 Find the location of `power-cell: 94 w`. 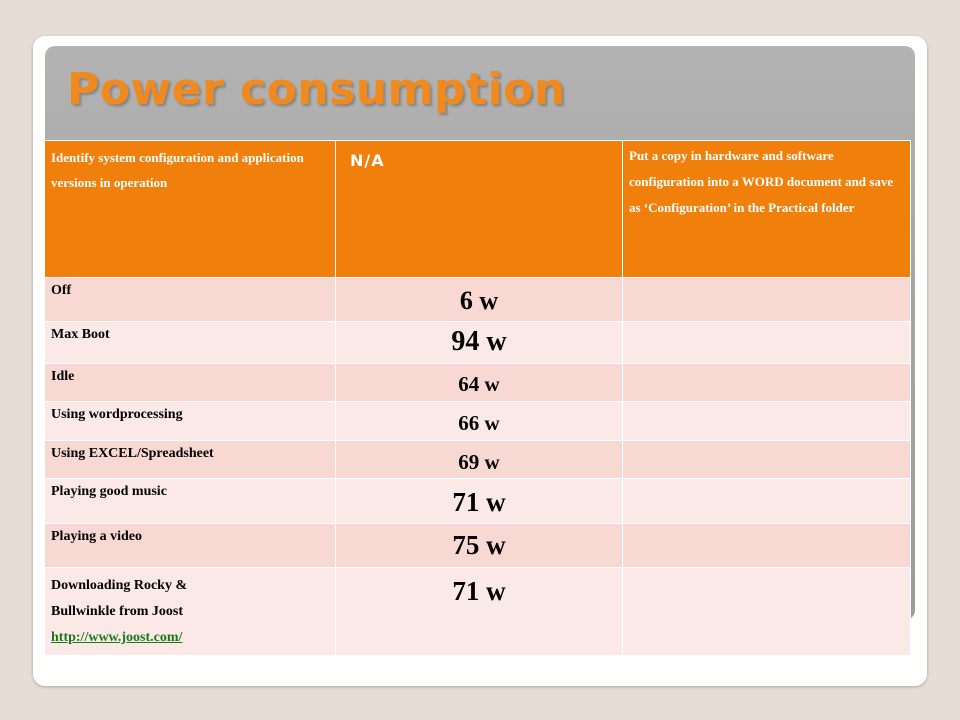

power-cell: 94 w is located at coordinates (479, 342).